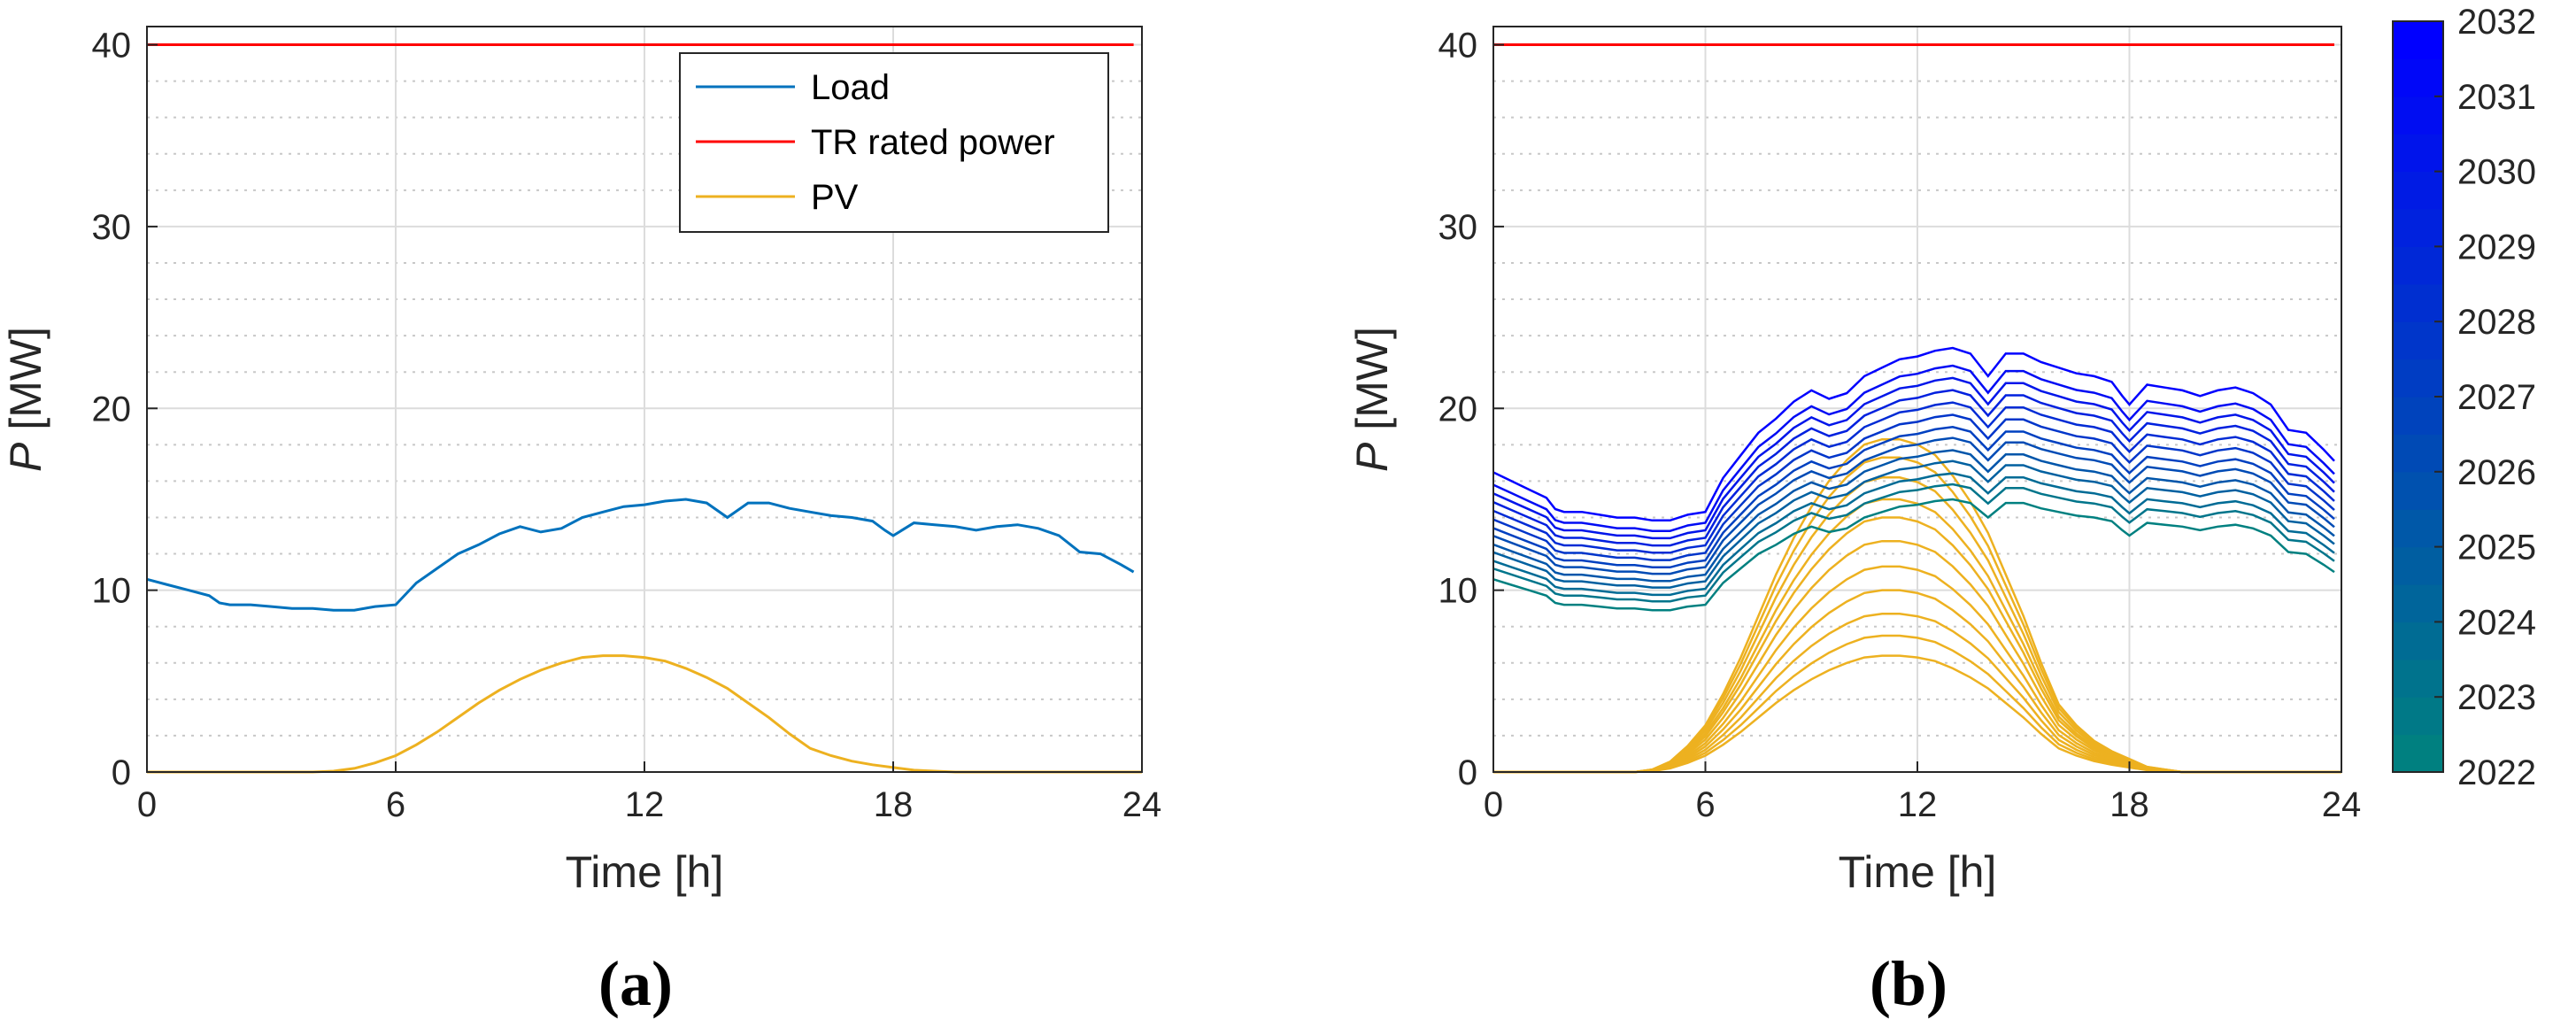 The height and width of the screenshot is (1027, 2576). I want to click on series-line-pv, so click(644, 714).